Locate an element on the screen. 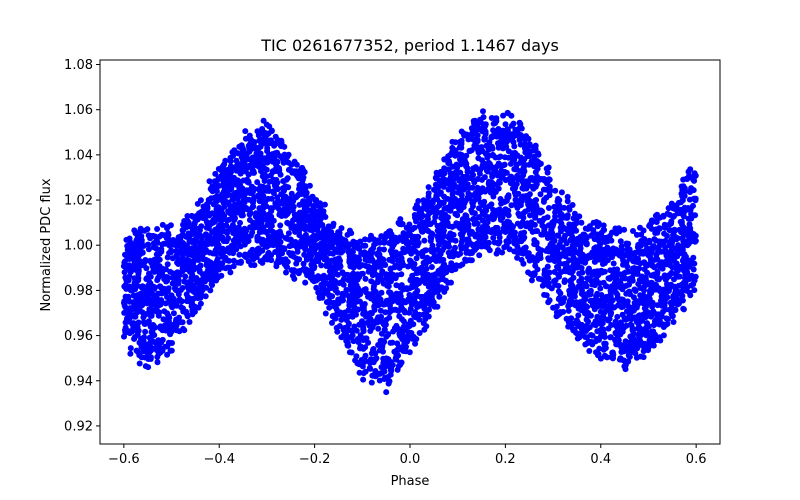 The image size is (800, 500). x-axis-label: Phase is located at coordinates (410, 481).